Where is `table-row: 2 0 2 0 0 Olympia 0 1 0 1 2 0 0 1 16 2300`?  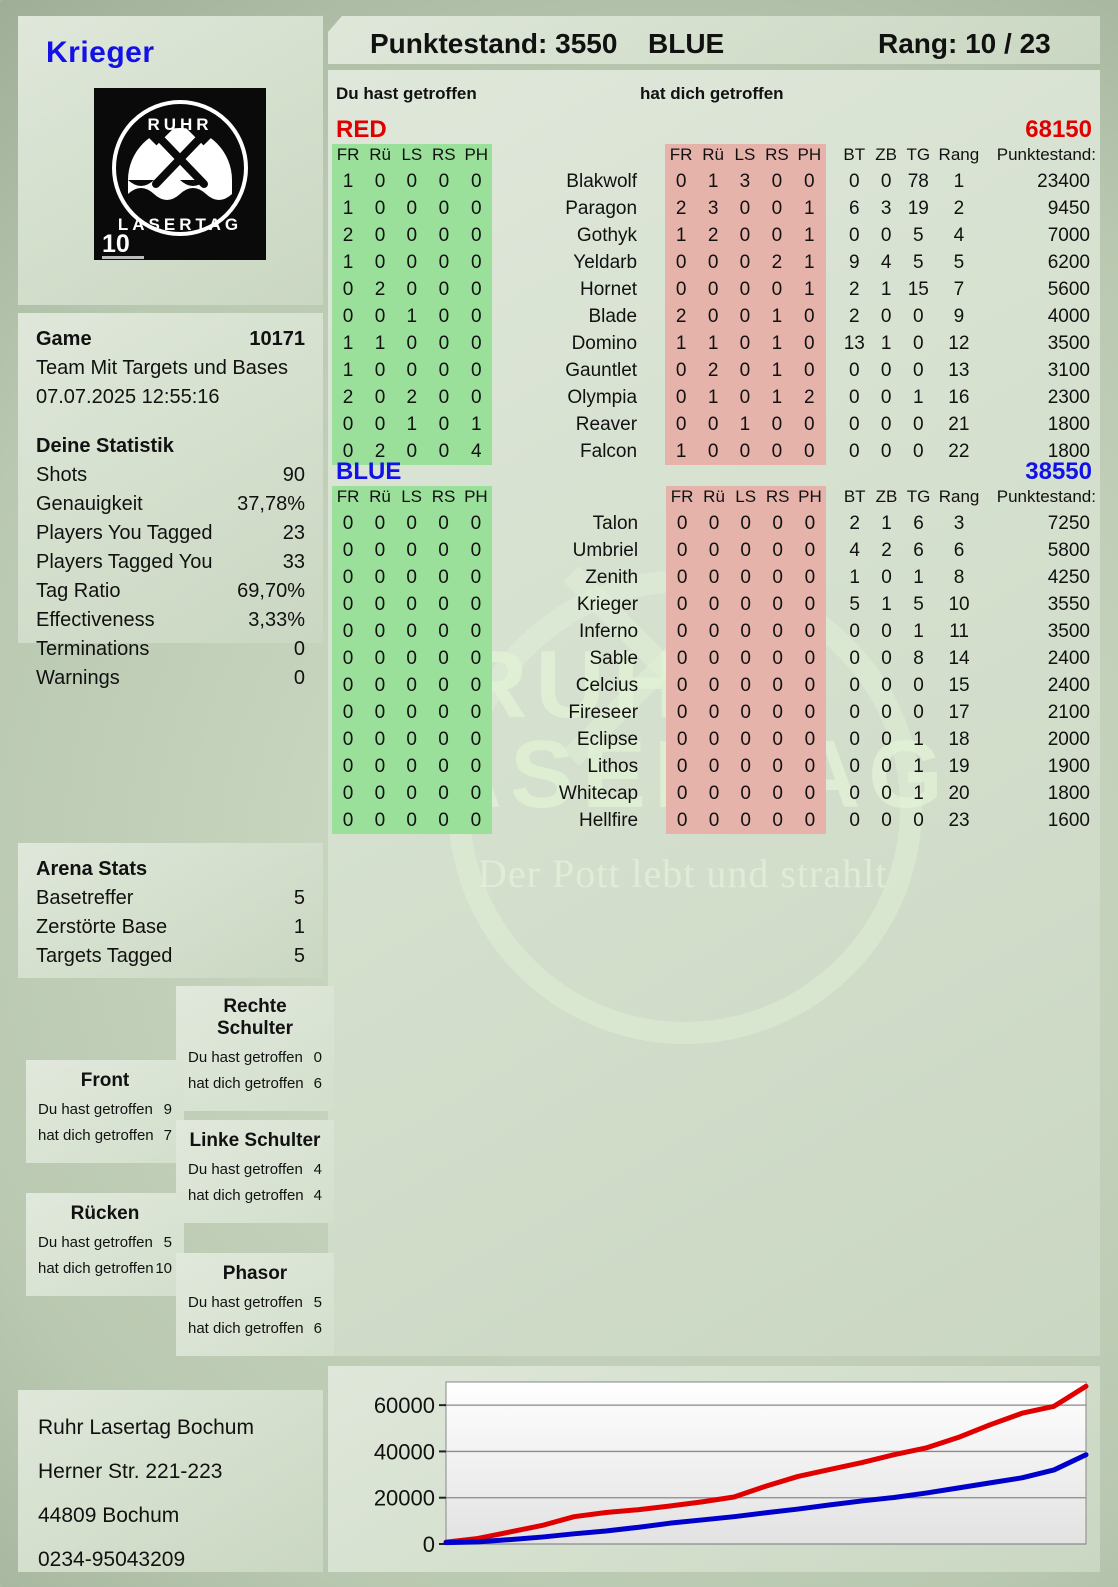 table-row: 2 0 2 0 0 Olympia 0 1 0 1 2 0 0 1 16 2300 is located at coordinates (714, 397).